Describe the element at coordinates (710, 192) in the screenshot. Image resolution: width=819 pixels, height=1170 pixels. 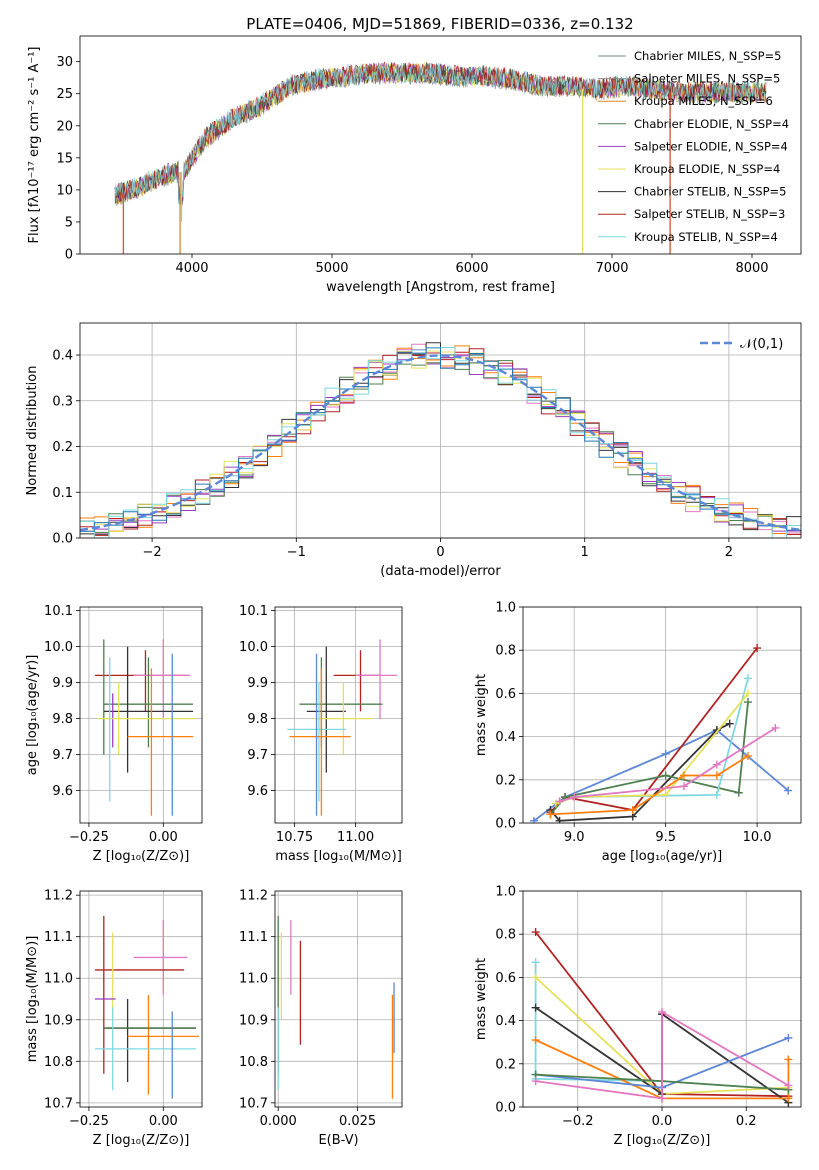
I see `legend-entry: Chabrier STELIB, N_SSP=5` at that location.